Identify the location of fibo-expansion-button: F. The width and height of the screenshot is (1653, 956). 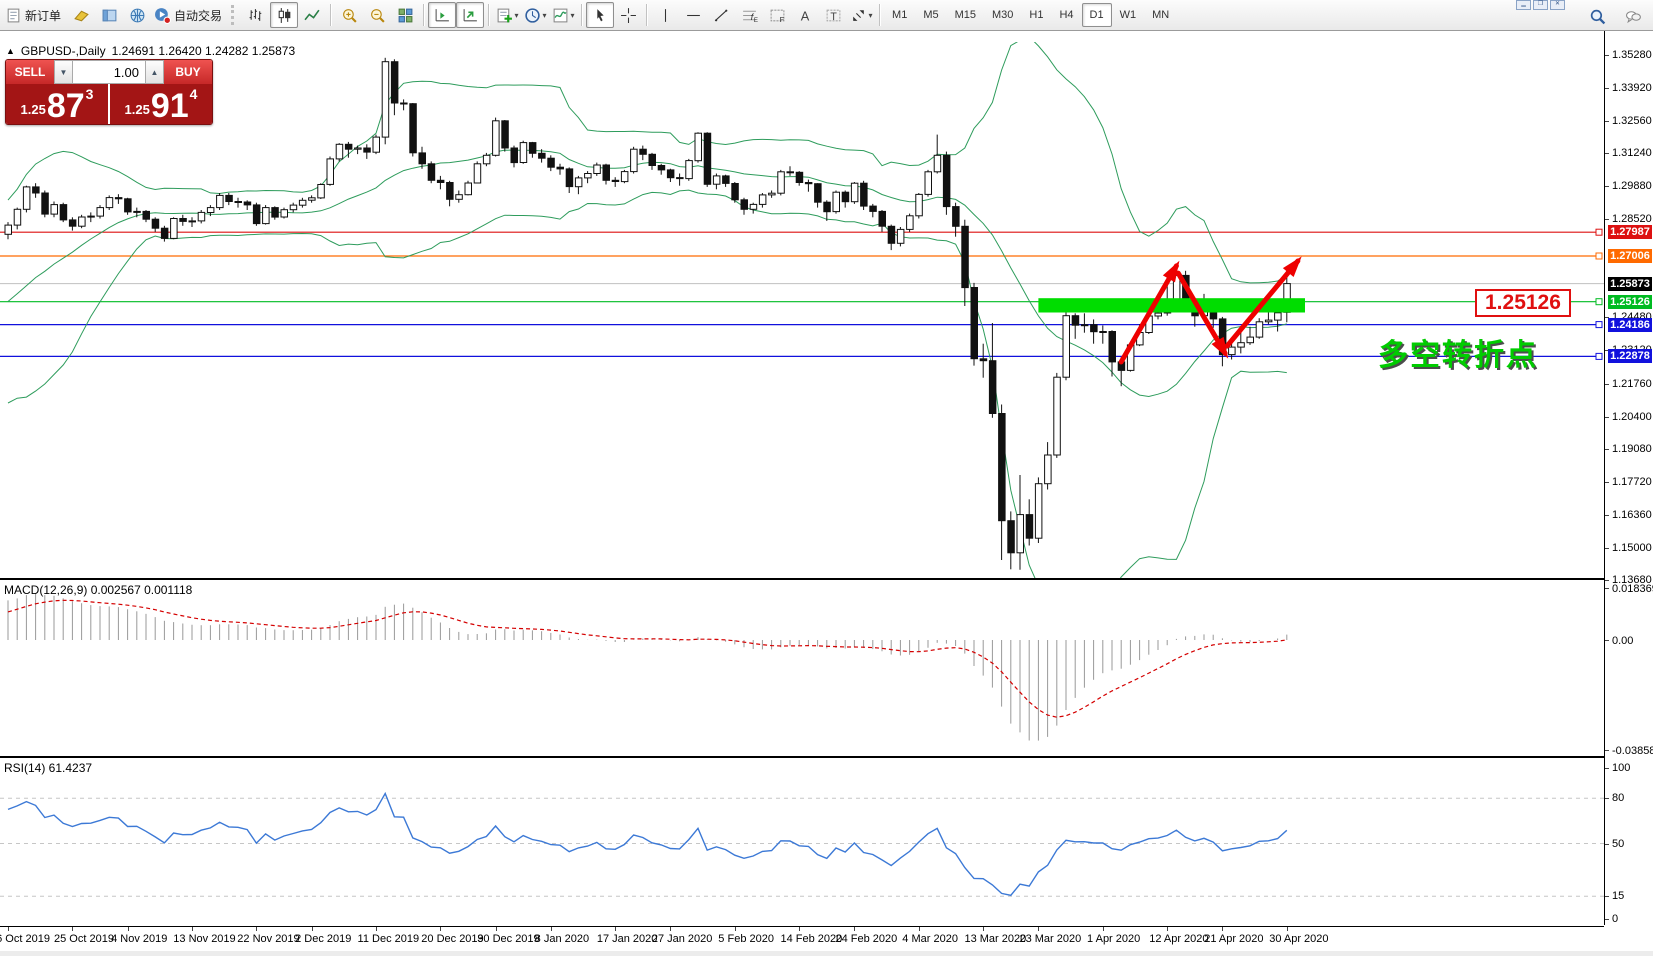
(777, 15).